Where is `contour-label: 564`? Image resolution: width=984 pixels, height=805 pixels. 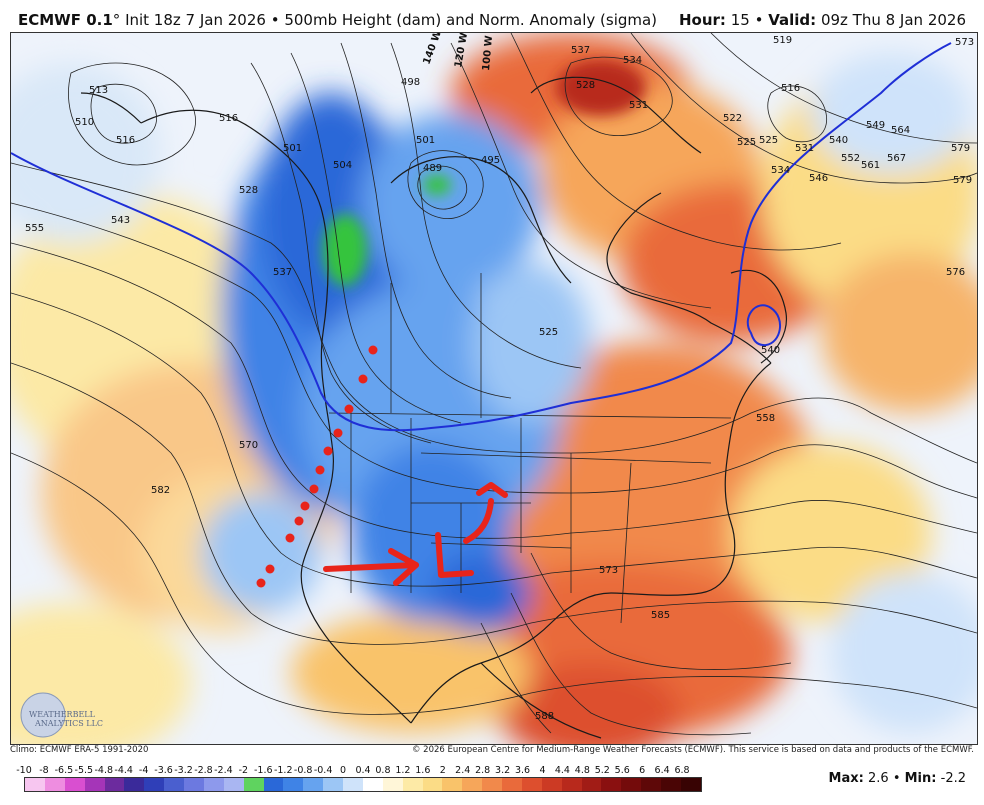
contour-label: 564 is located at coordinates (900, 130).